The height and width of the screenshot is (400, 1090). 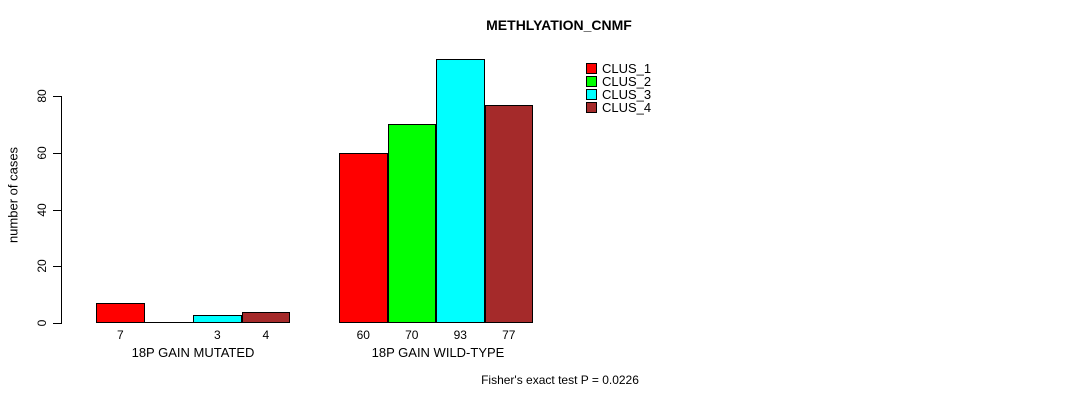 What do you see at coordinates (42, 96) in the screenshot?
I see `y-tick-label: 80` at bounding box center [42, 96].